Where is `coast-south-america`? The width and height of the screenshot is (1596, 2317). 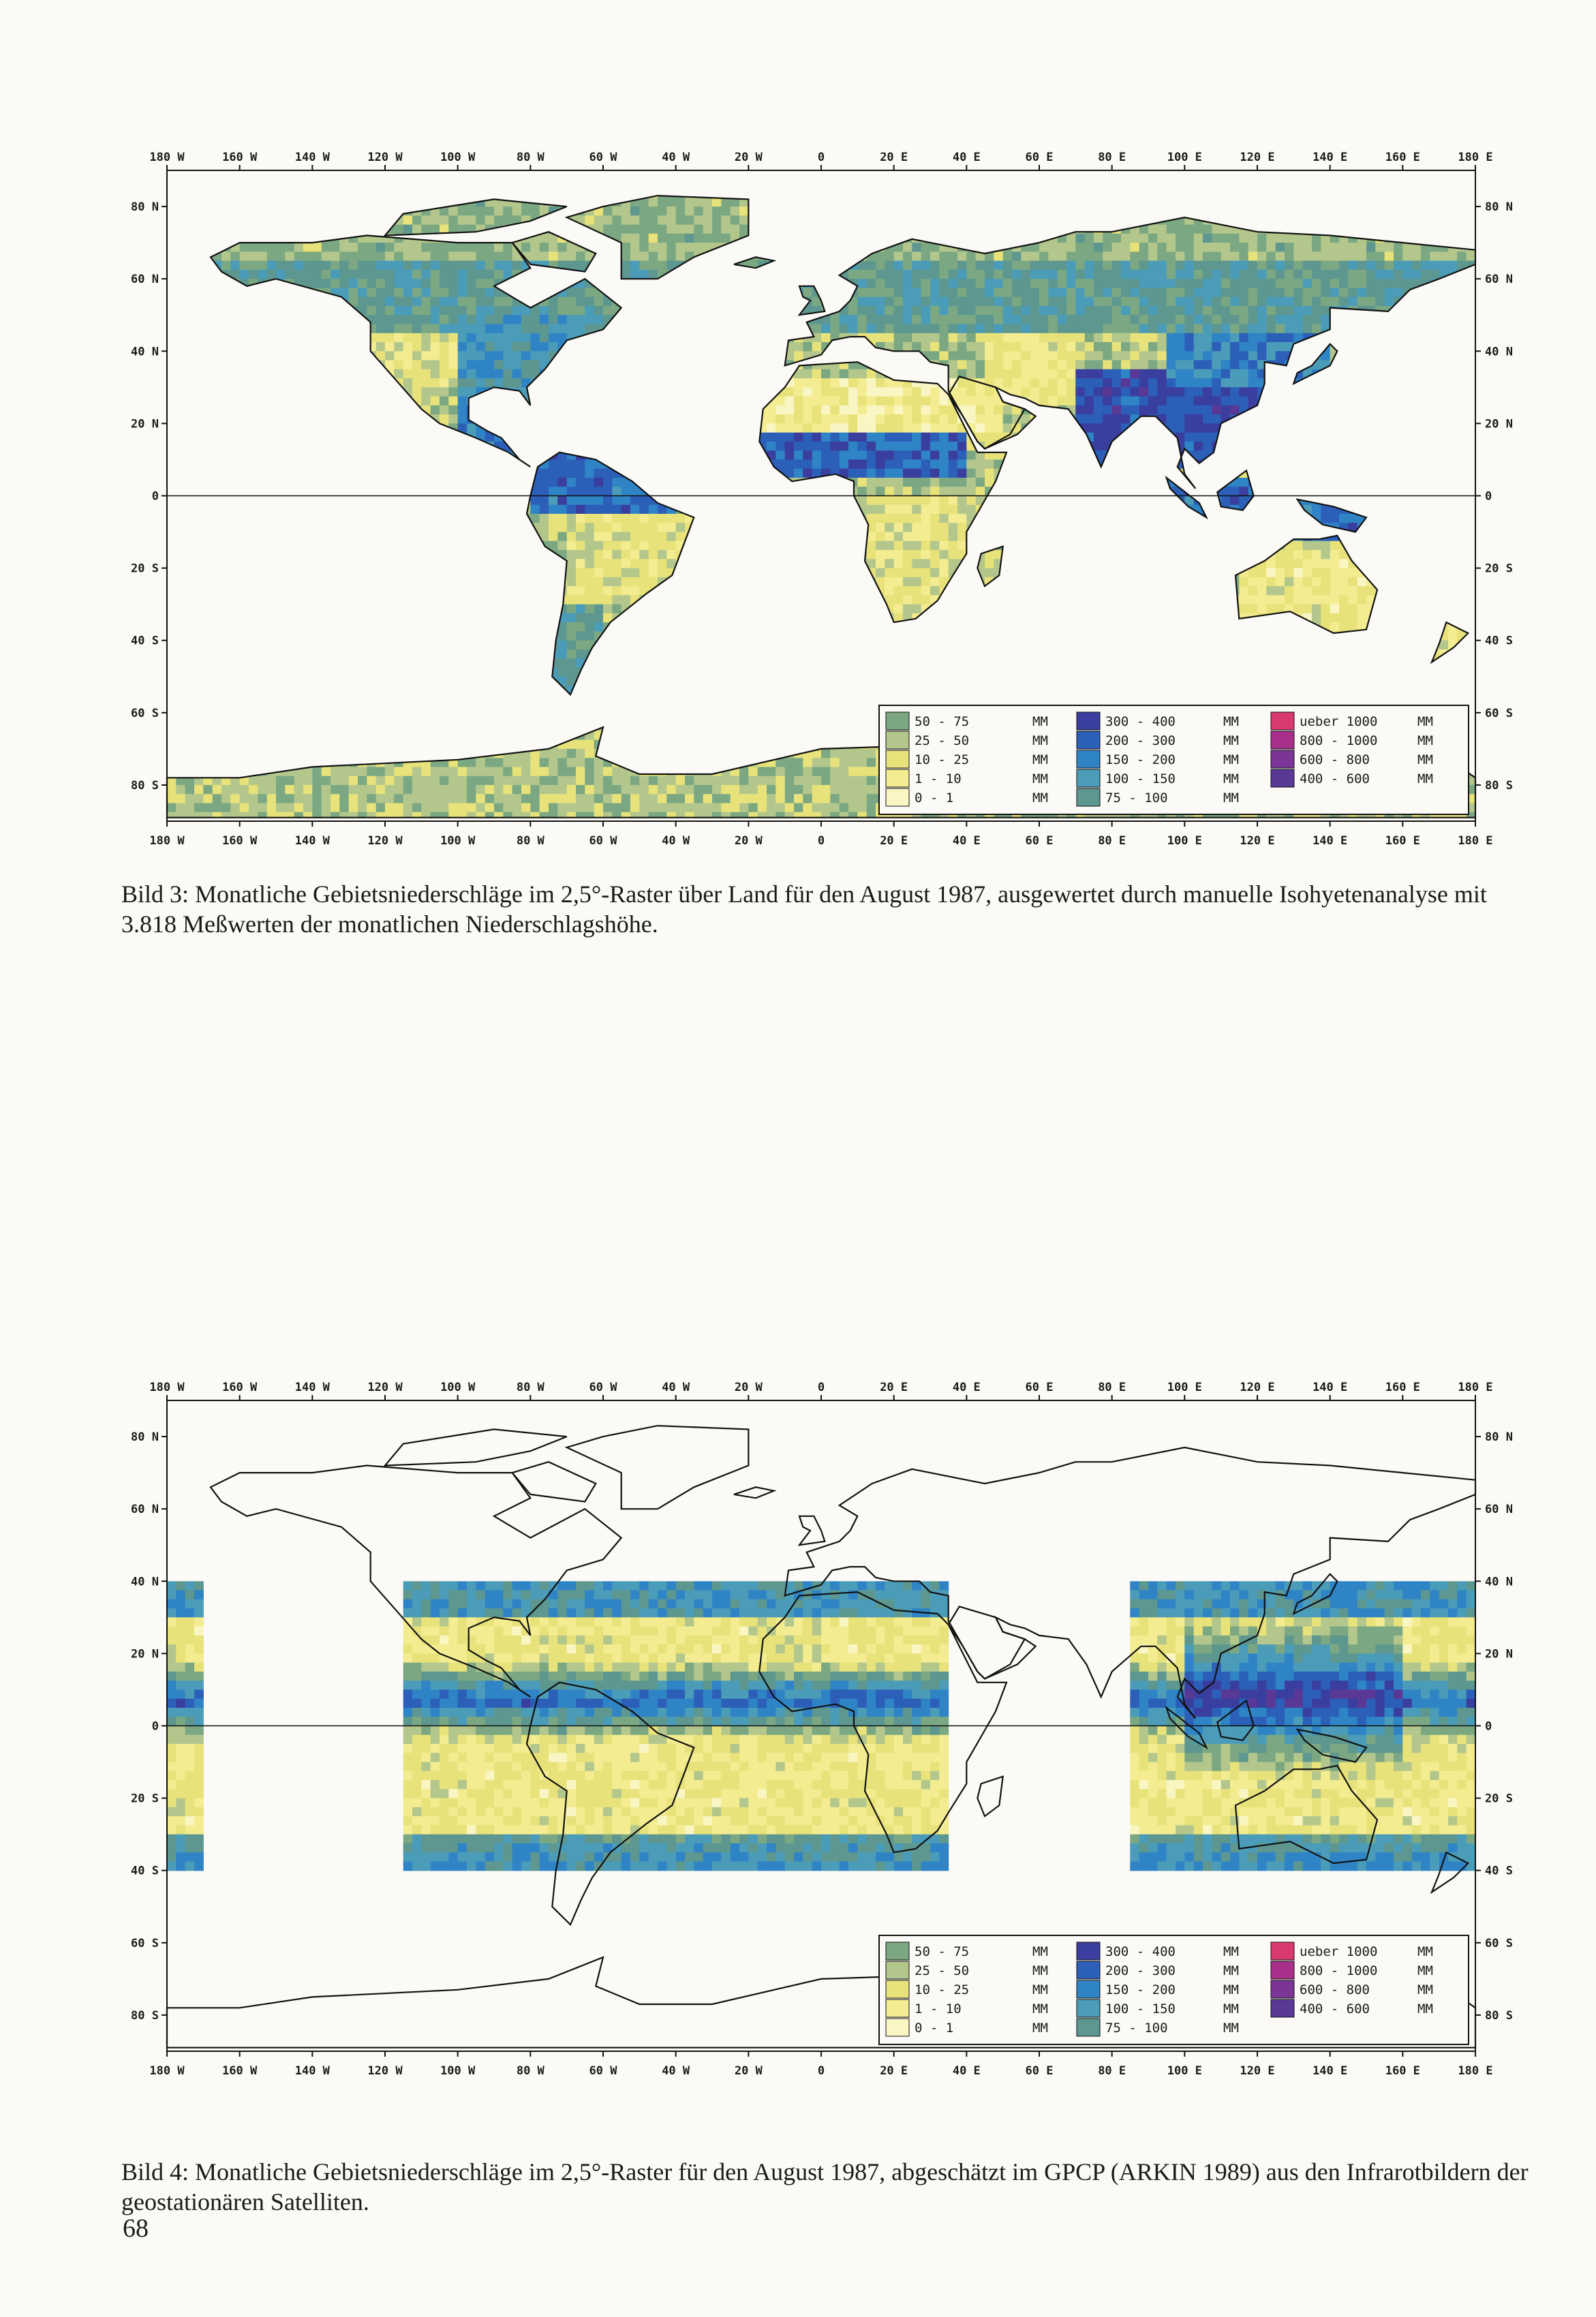
coast-south-america is located at coordinates (610, 573).